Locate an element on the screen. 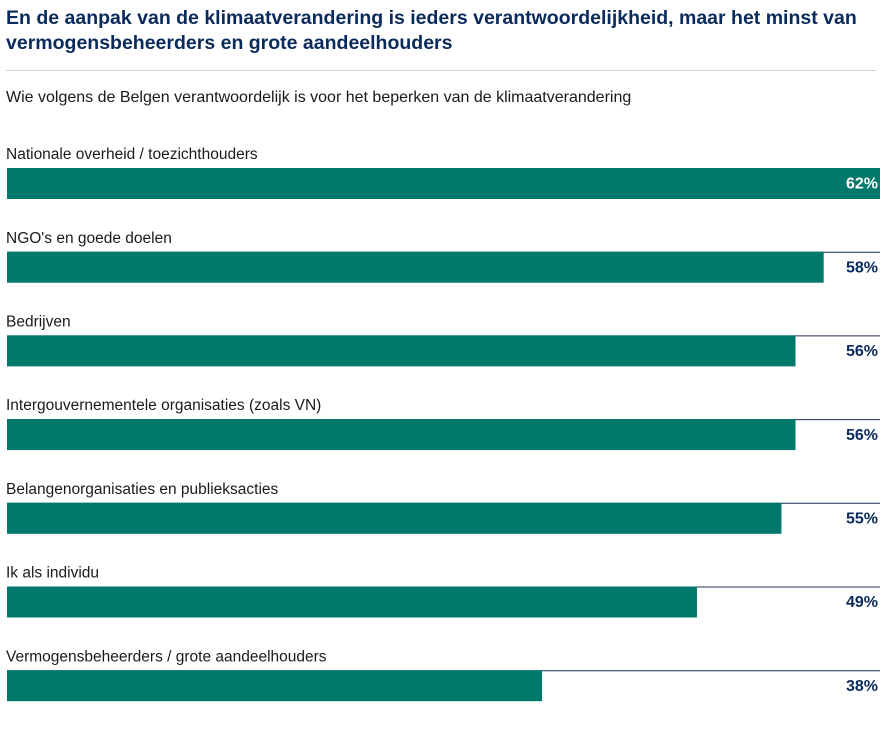 This screenshot has height=730, width=894. title-divider is located at coordinates (441, 70).